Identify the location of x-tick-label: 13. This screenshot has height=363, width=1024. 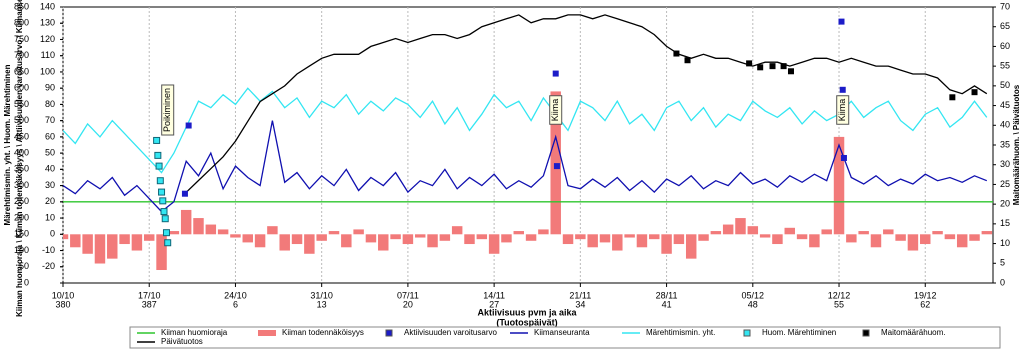
(322, 304).